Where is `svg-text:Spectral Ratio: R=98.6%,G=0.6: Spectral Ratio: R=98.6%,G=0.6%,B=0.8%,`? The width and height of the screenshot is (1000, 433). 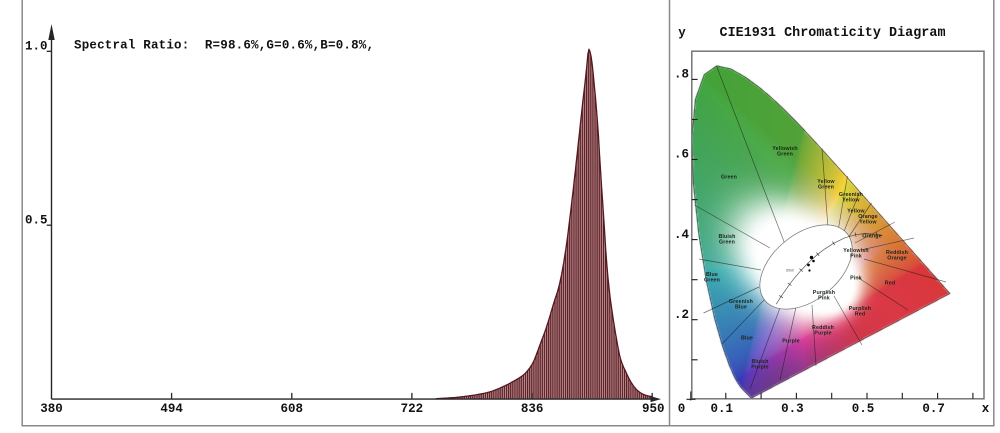
svg-text:Spectral Ratio: R=98.6%,G=0.6: Spectral Ratio: R=98.6%,G=0.6%,B=0.8%, is located at coordinates (224, 45).